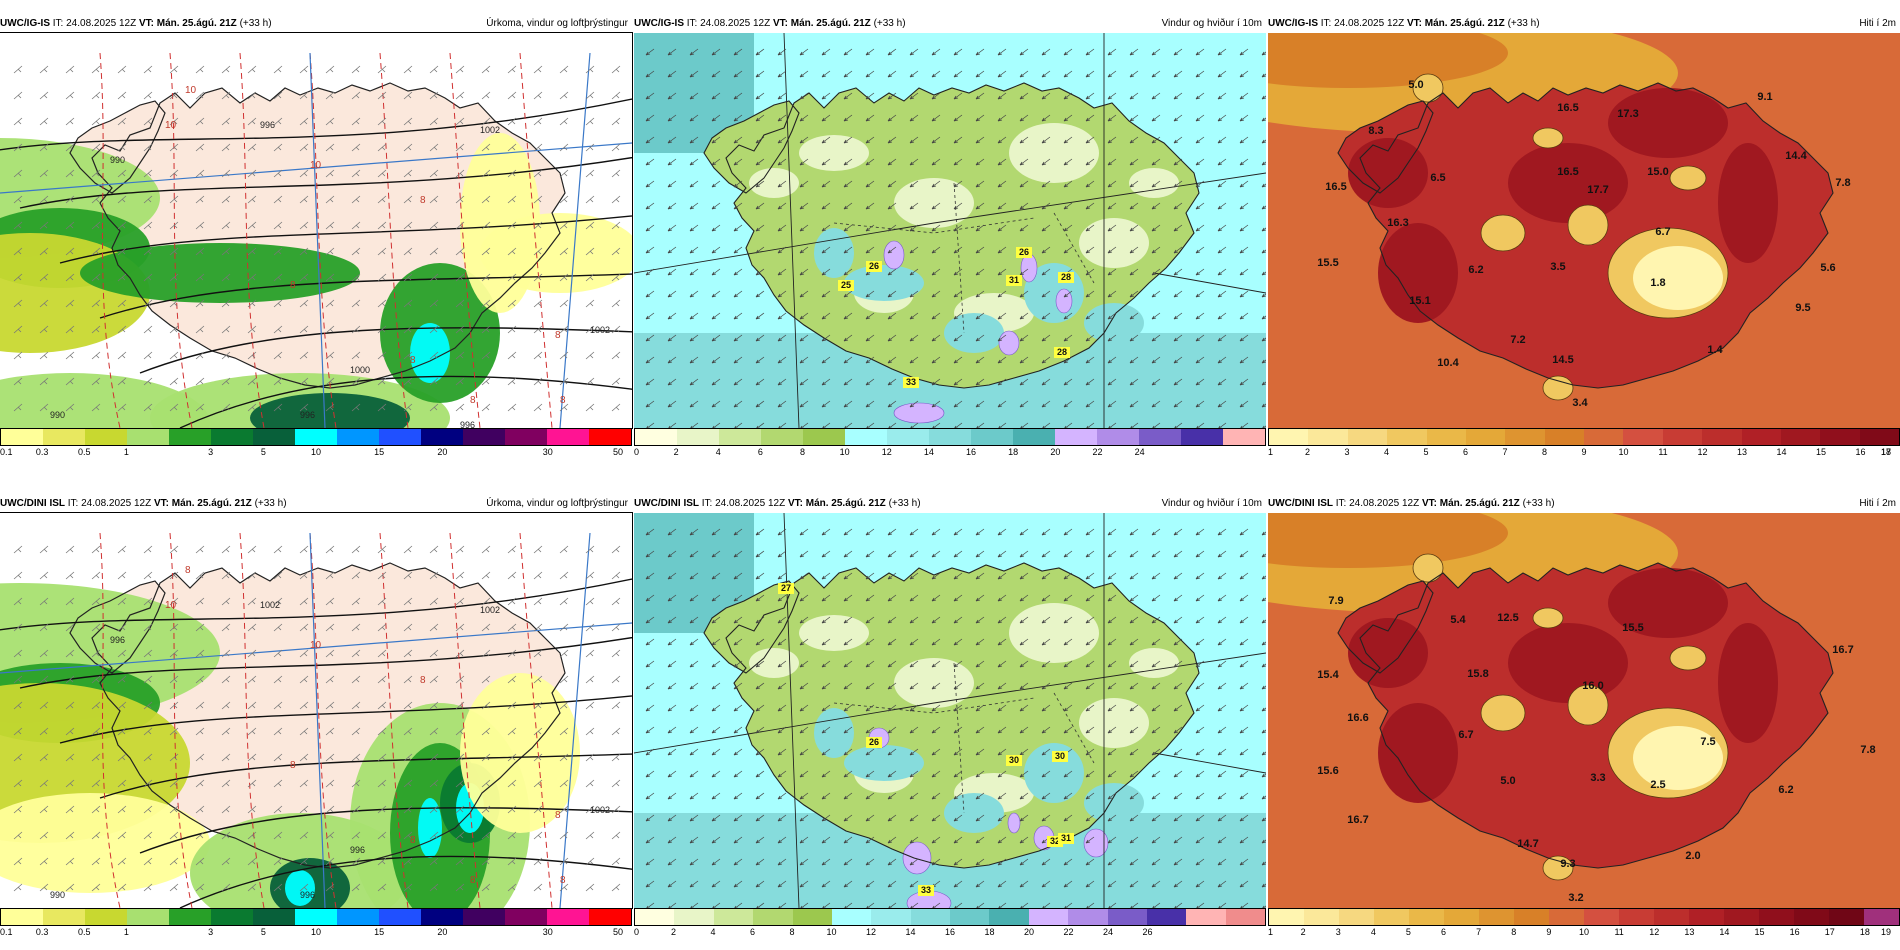  Describe the element at coordinates (752, 932) in the screenshot. I see `colorbar-tick-label: 6` at that location.